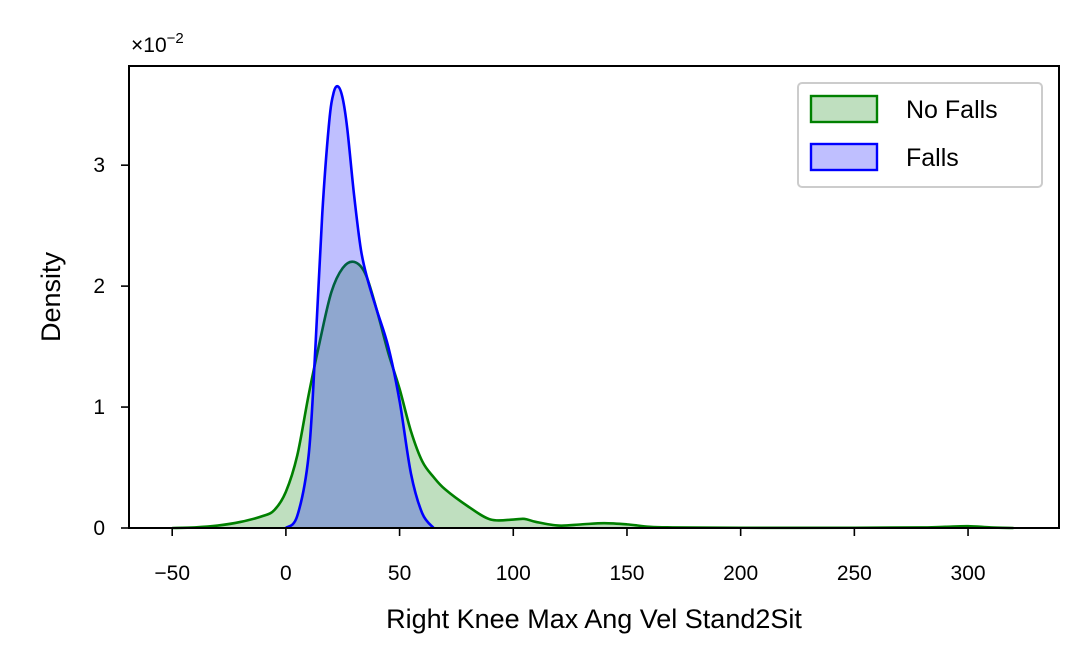 The image size is (1088, 666). I want to click on y-offset-text: ×10⁻², so click(157, 43).